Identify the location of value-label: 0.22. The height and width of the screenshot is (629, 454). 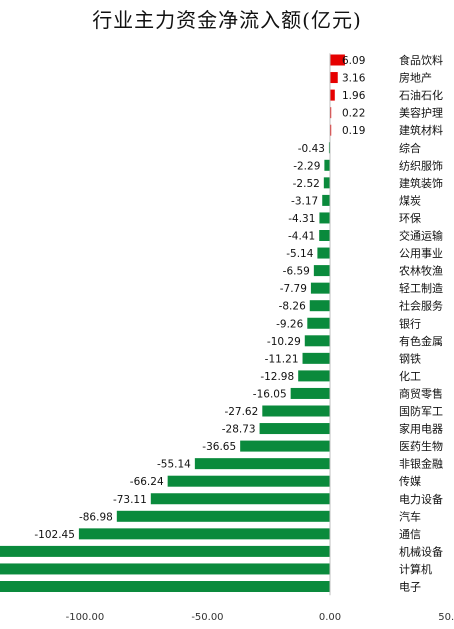
(353, 114).